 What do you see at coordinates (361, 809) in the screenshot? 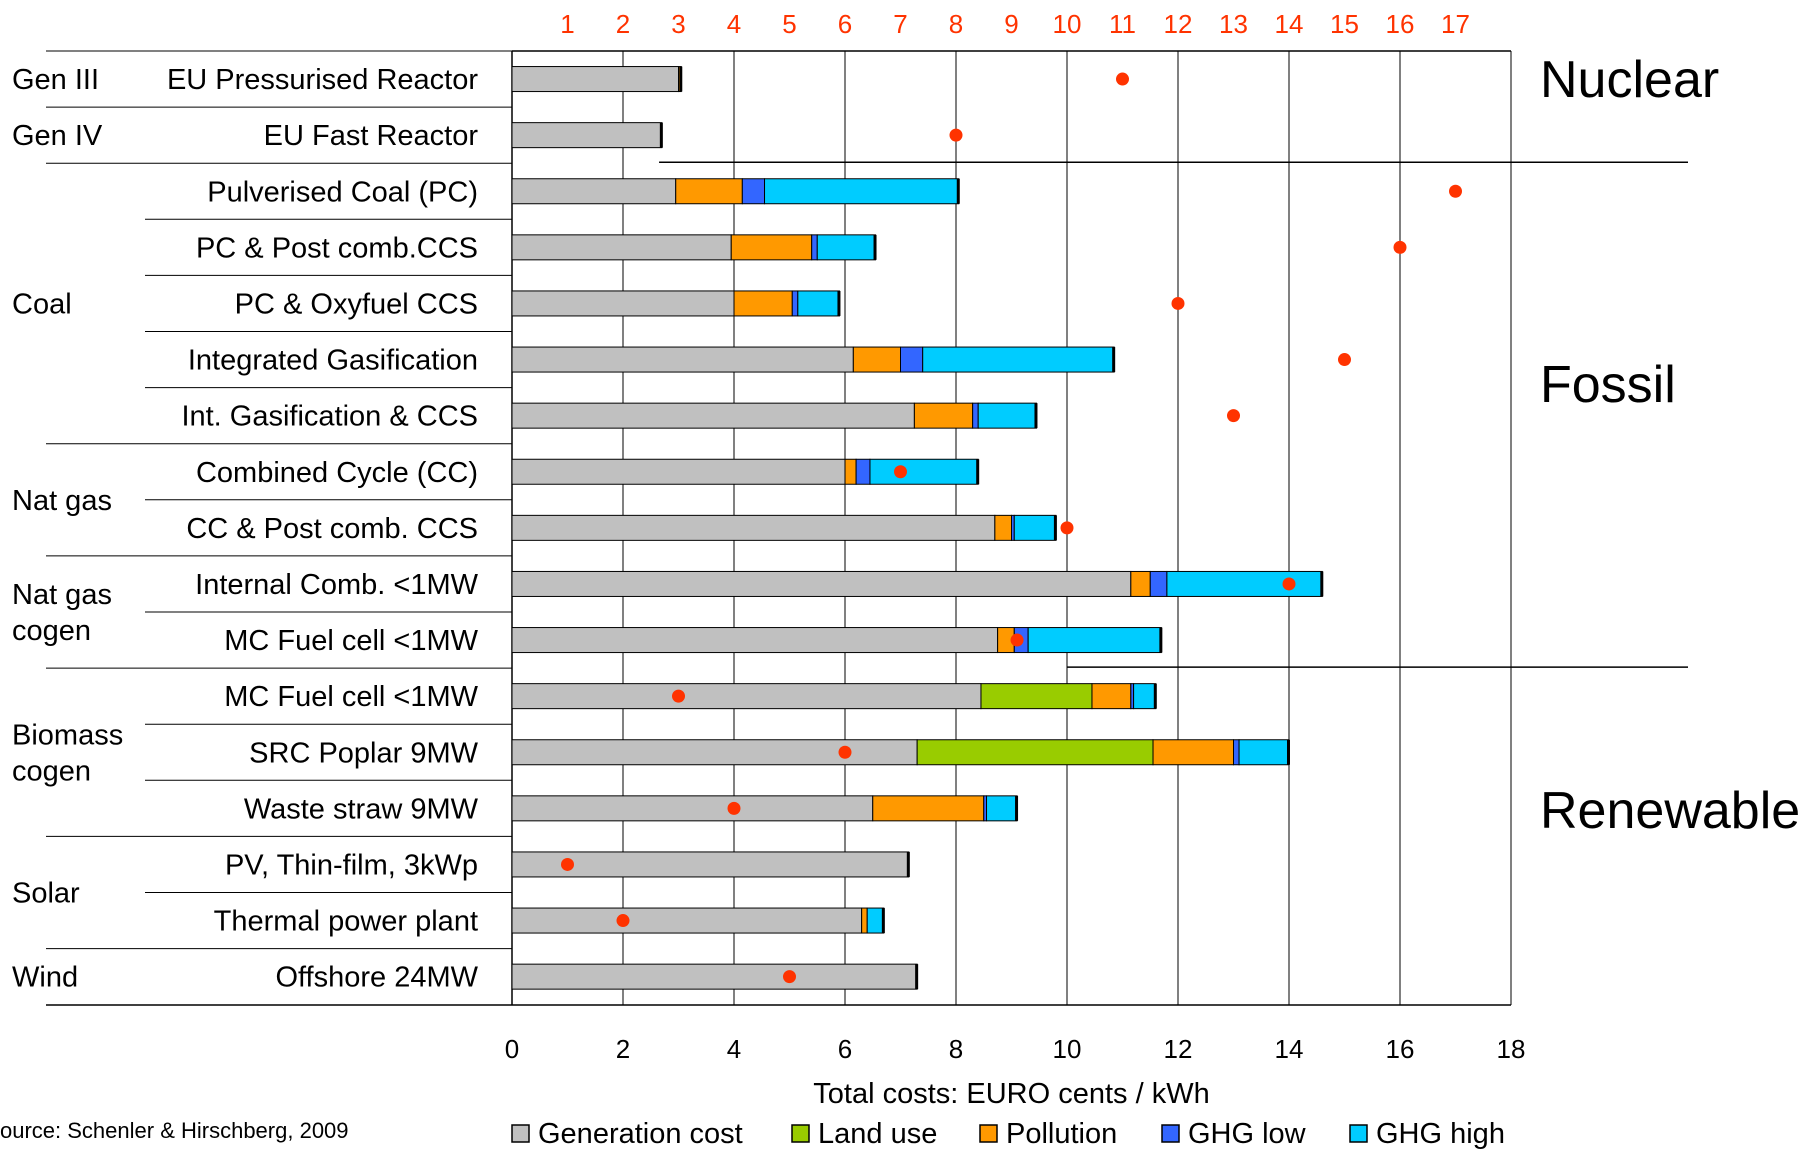
I see `category-label: Waste straw 9MW` at bounding box center [361, 809].